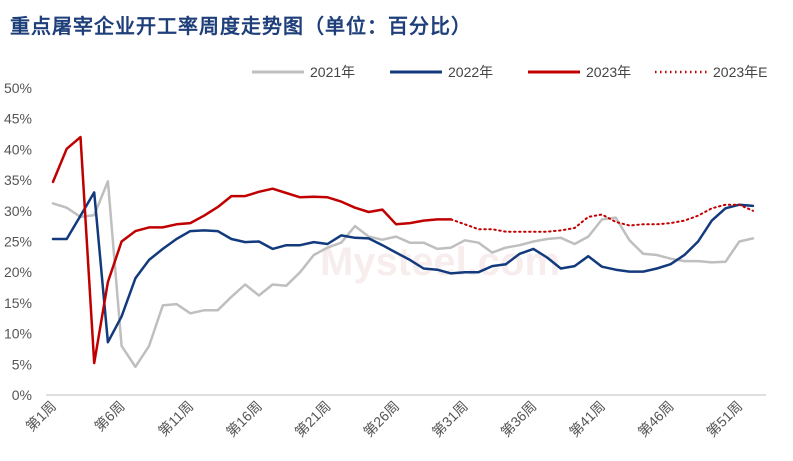 The width and height of the screenshot is (793, 461). I want to click on x-tick-label: 第11周, so click(175, 418).